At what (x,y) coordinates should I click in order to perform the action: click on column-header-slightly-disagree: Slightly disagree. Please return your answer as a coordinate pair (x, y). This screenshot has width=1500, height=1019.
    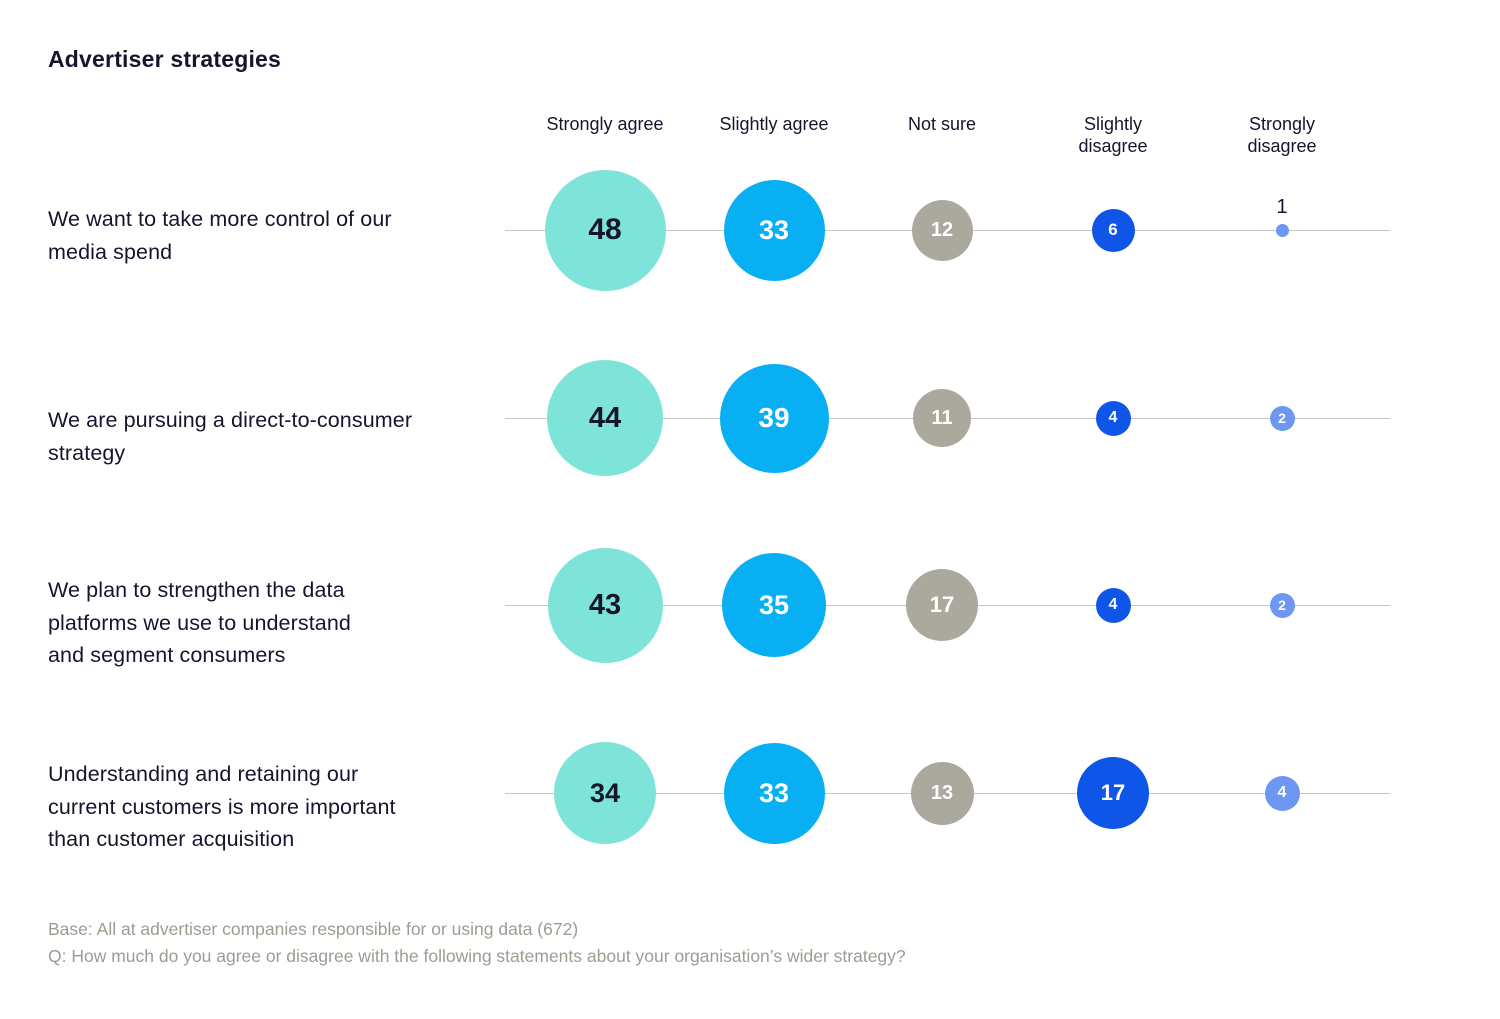
    Looking at the image, I should click on (1113, 135).